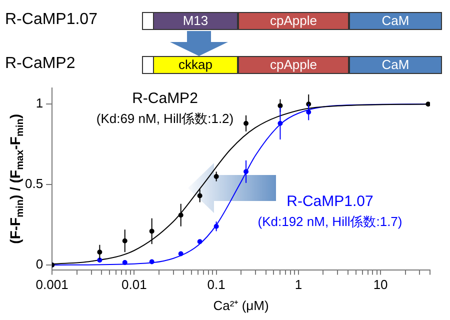 This screenshot has height=320, width=450. What do you see at coordinates (40, 264) in the screenshot?
I see `y-tick-label: 0` at bounding box center [40, 264].